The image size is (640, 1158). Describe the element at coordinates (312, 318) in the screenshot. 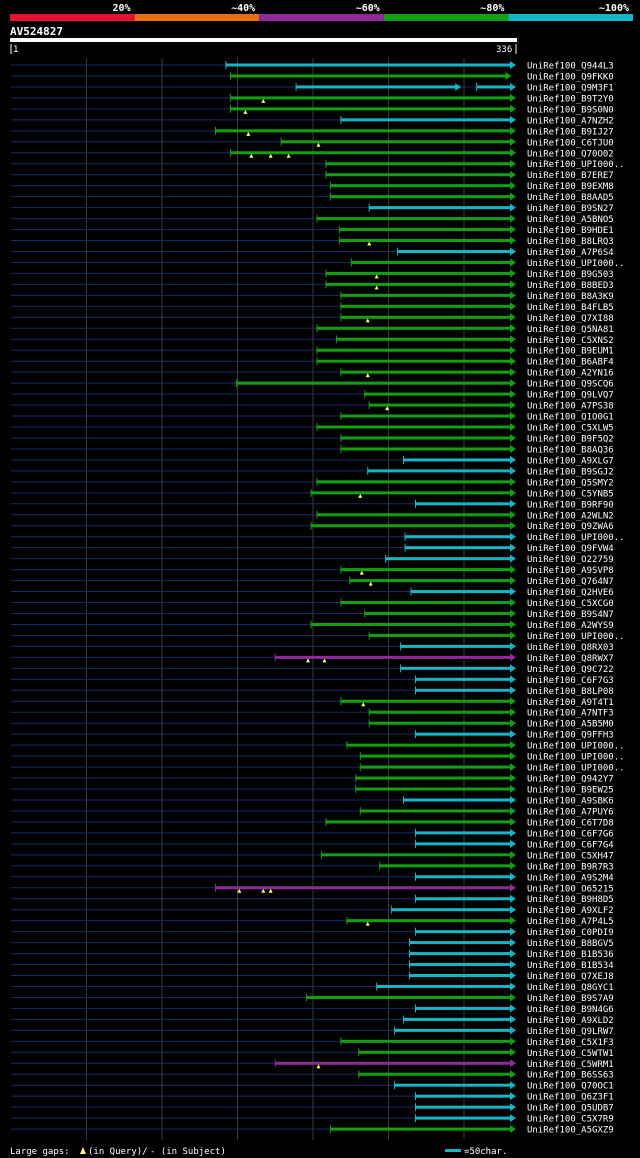

I see `hit-row: UniRef100_Q7XI88` at that location.